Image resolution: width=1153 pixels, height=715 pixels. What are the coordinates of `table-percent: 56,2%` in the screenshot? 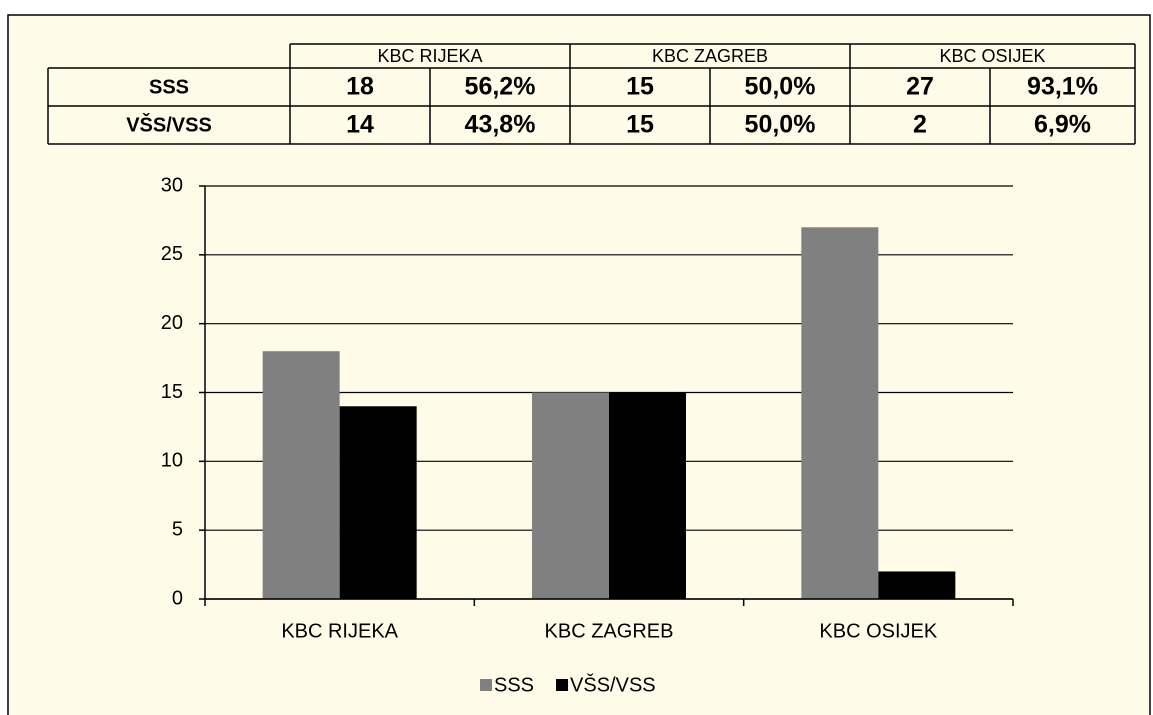 It's located at (500, 87).